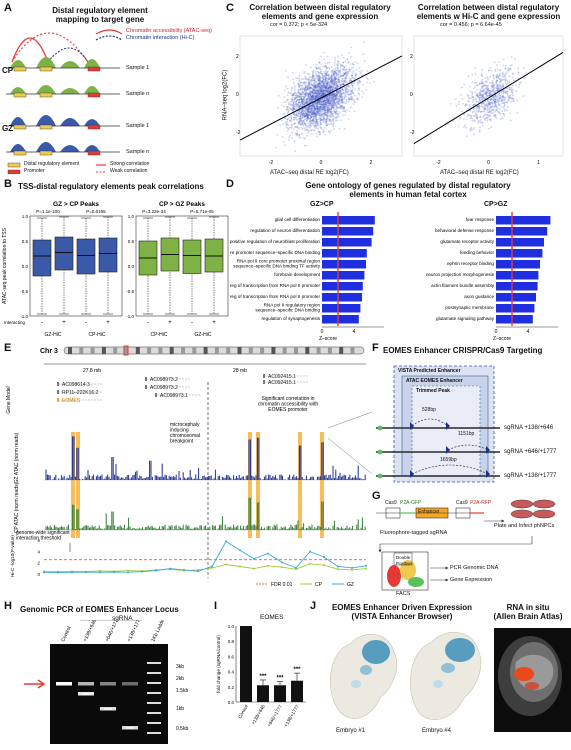 The image size is (571, 750). What do you see at coordinates (109, 38) in the screenshot?
I see `hic-legend-arc` at bounding box center [109, 38].